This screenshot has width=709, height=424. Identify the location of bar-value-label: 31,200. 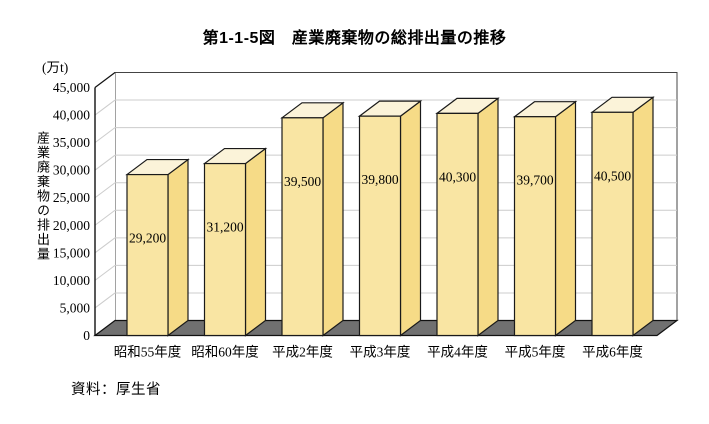
(224, 227).